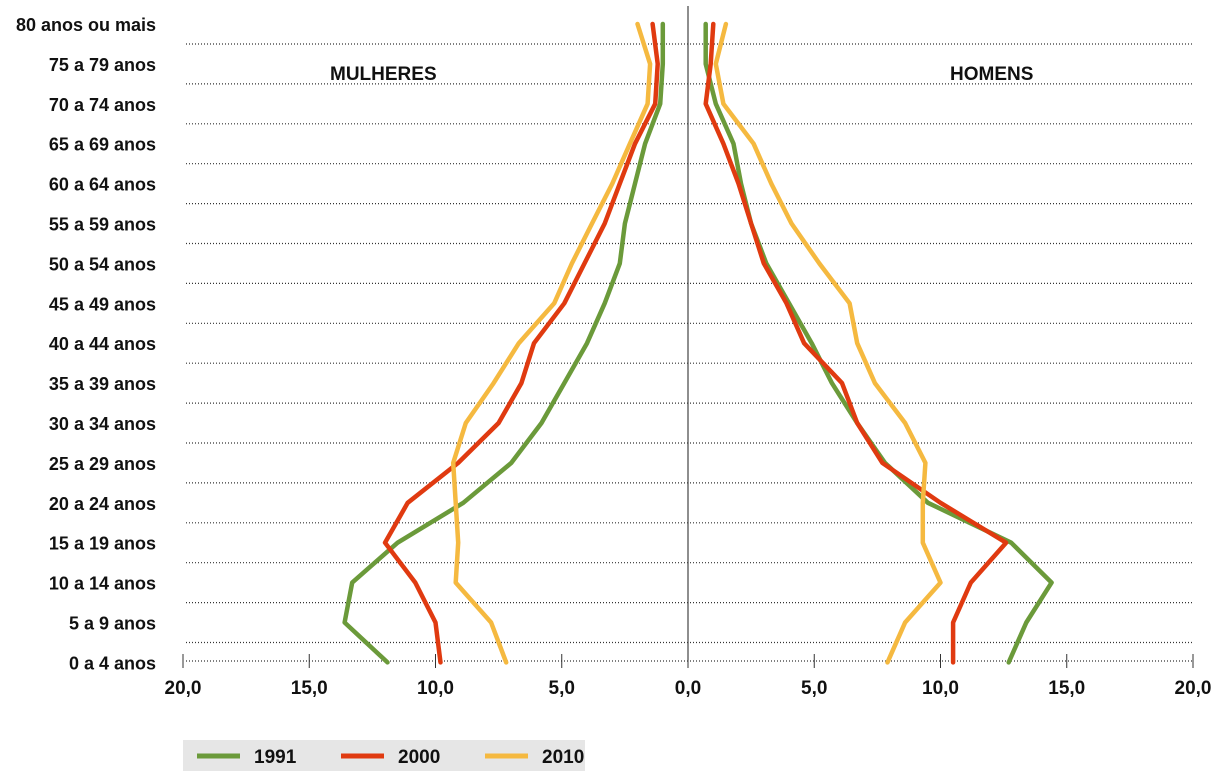  What do you see at coordinates (275, 757) in the screenshot?
I see `legend-label-1991: 1991` at bounding box center [275, 757].